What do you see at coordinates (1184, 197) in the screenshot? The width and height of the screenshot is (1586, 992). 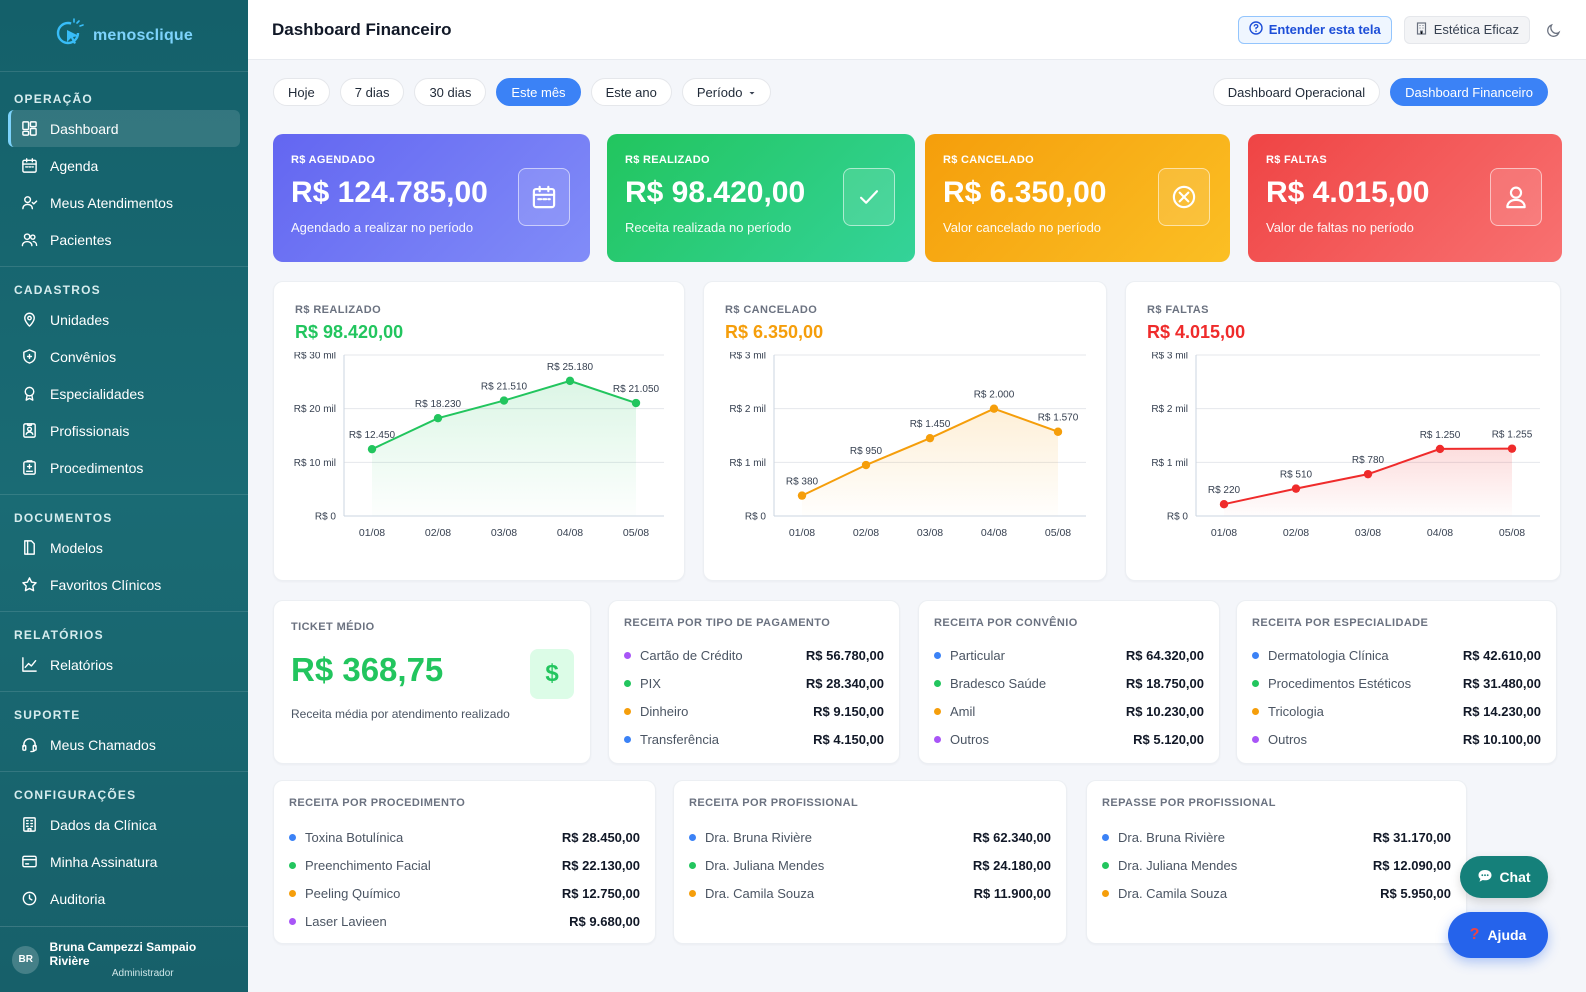 I see `cancel-circle-icon` at bounding box center [1184, 197].